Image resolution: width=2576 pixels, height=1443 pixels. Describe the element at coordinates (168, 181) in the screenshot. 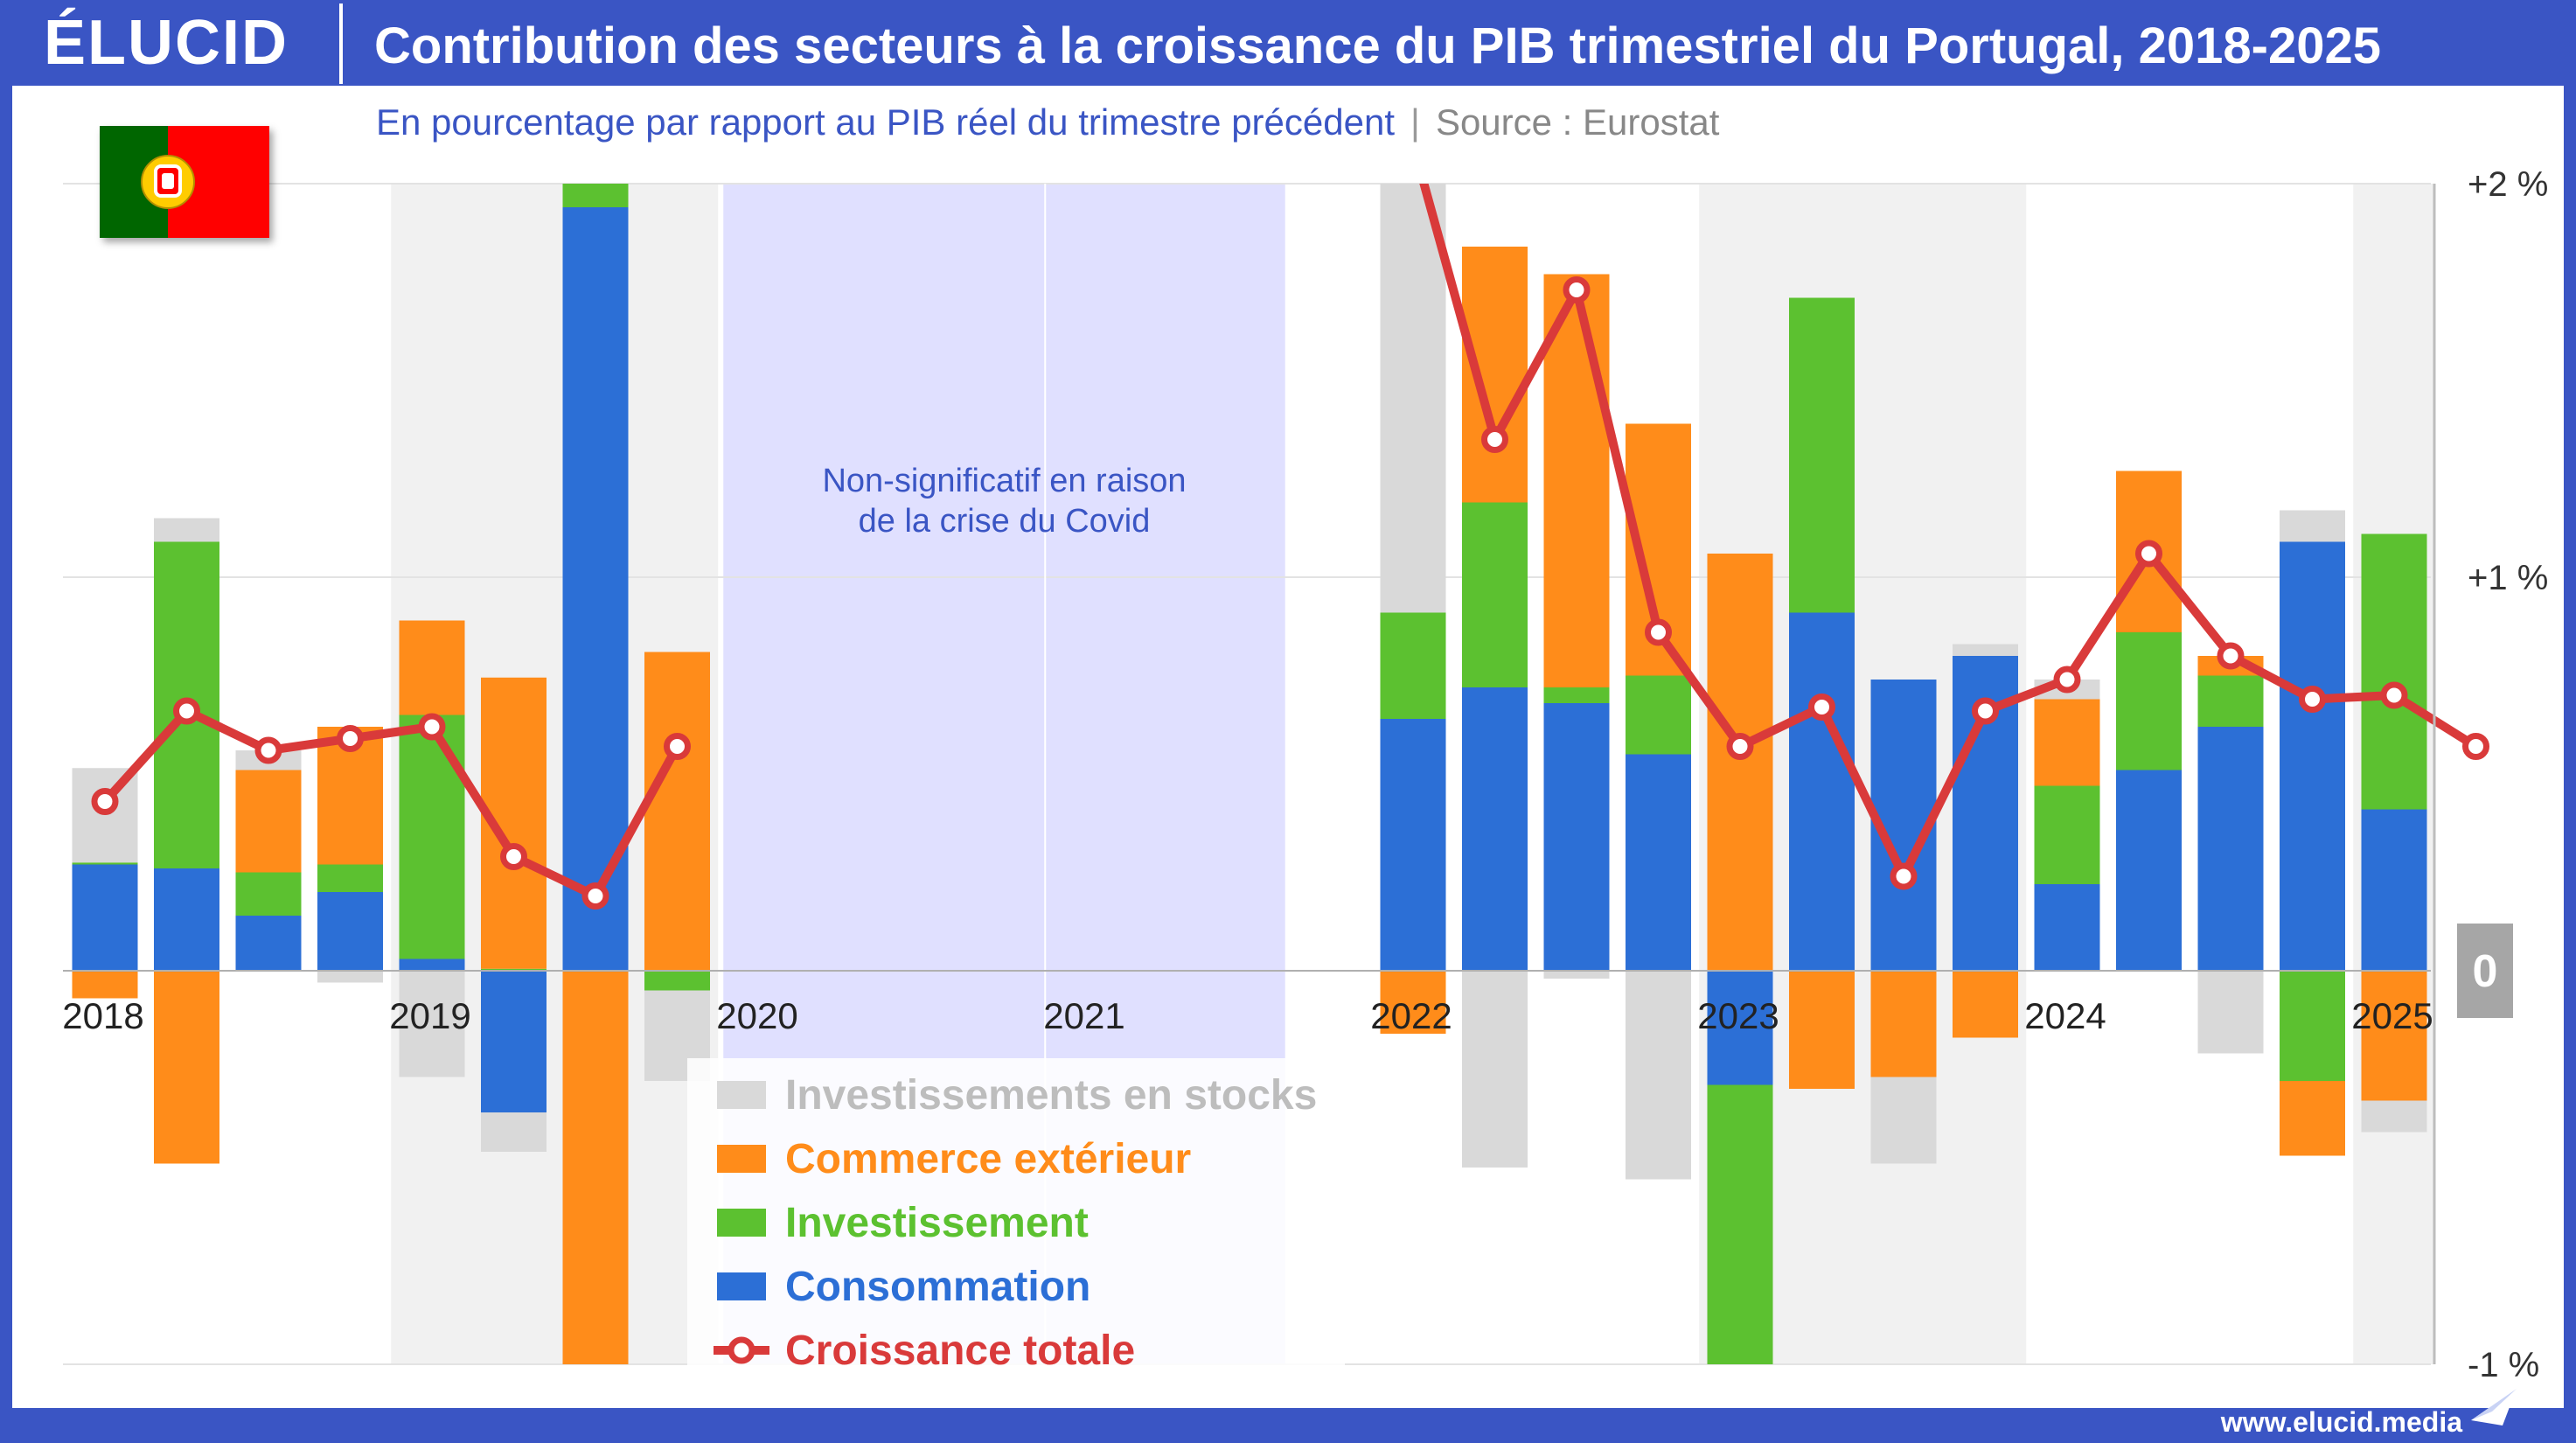

I see `flag-inner-shield` at that location.